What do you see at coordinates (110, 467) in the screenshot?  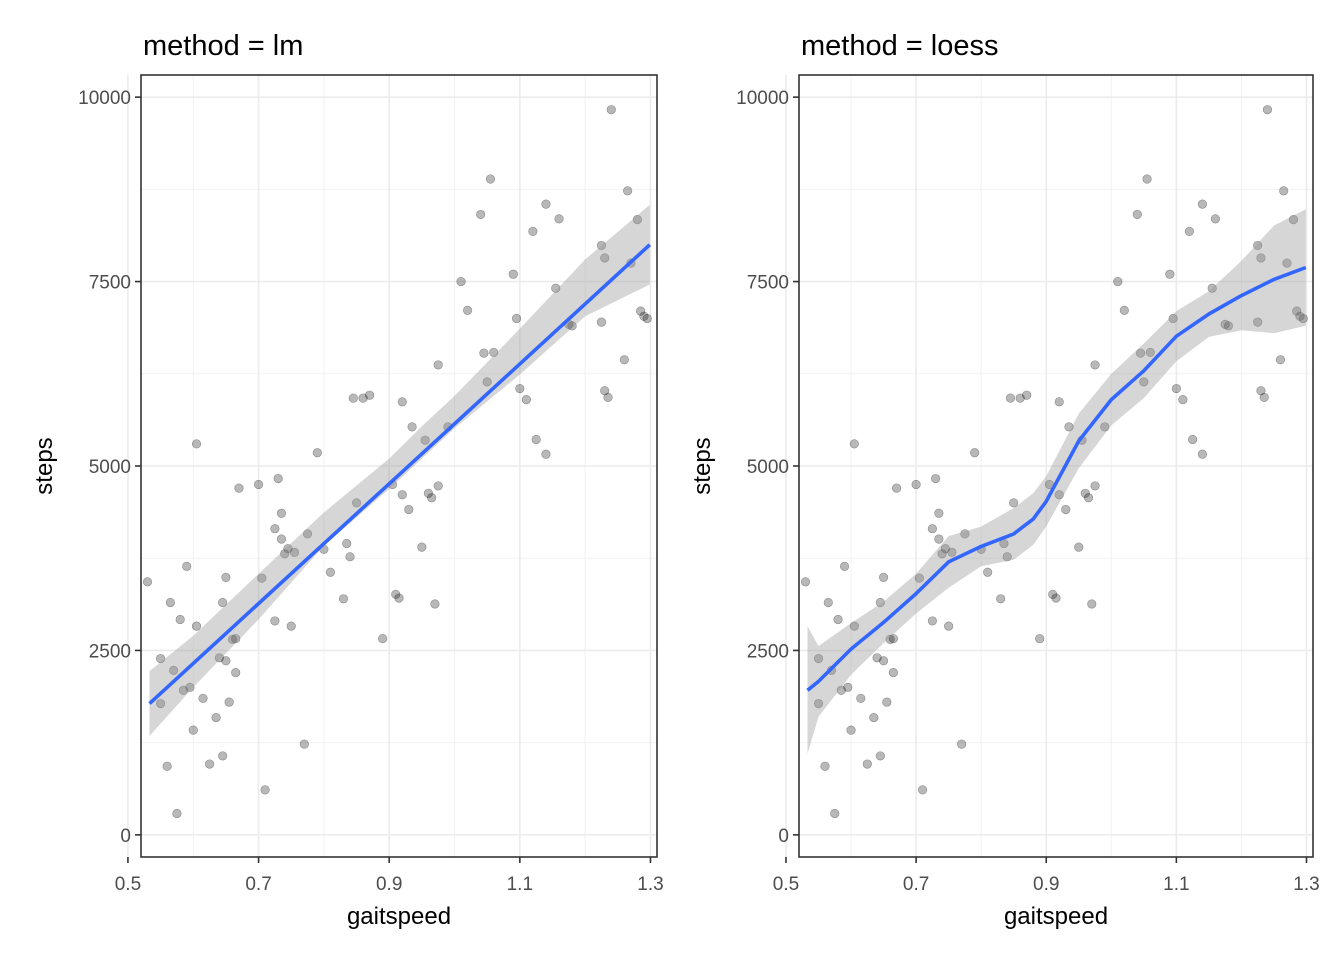 I see `y-tick-label: 5000` at bounding box center [110, 467].